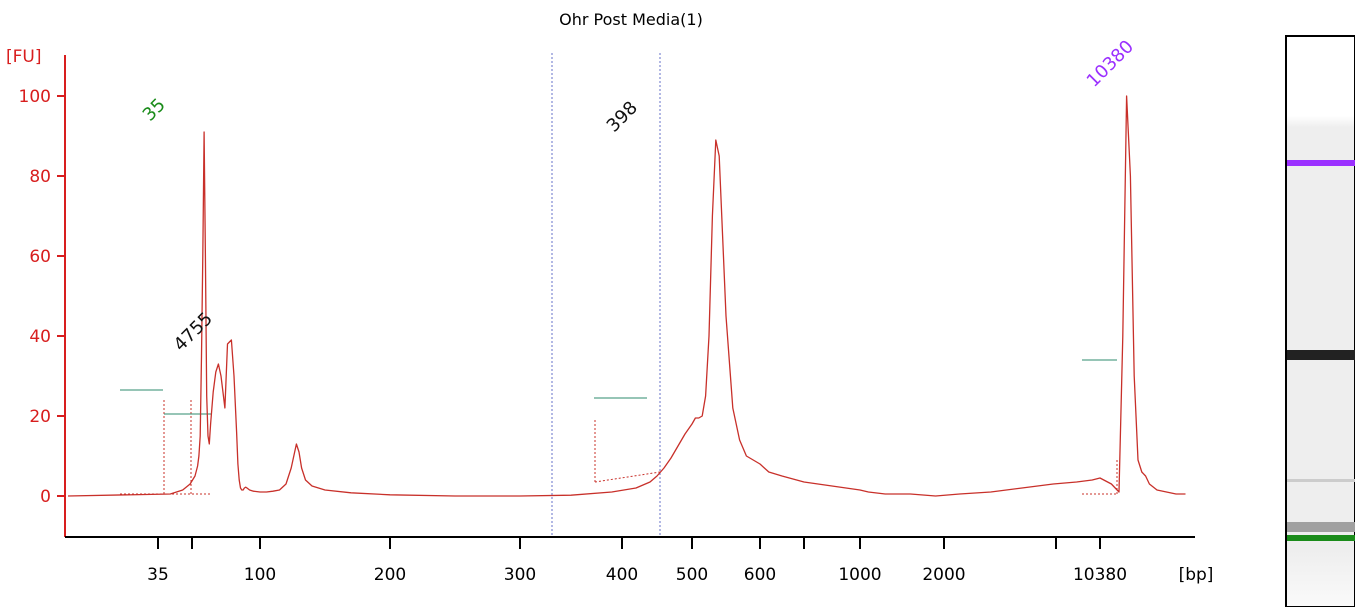 Image resolution: width=1355 pixels, height=611 pixels. Describe the element at coordinates (193, 331) in the screenshot. I see `peak-label: 4755` at that location.